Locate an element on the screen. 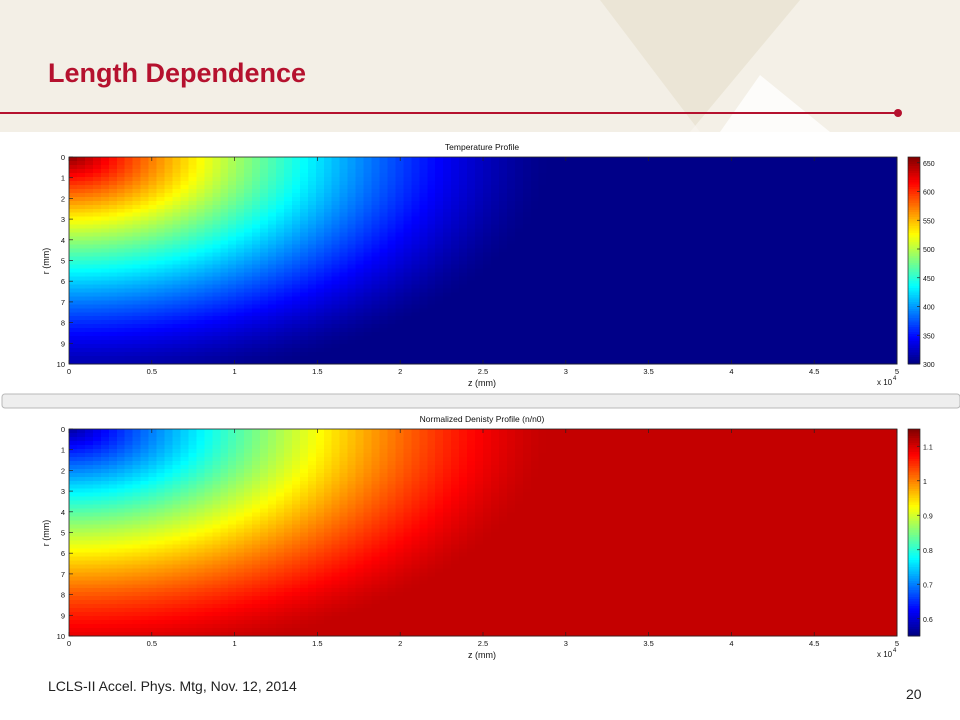  colorbar-ticks: 0.6 0.7 0.8 0.9 1 1.1 is located at coordinates (925, 534).